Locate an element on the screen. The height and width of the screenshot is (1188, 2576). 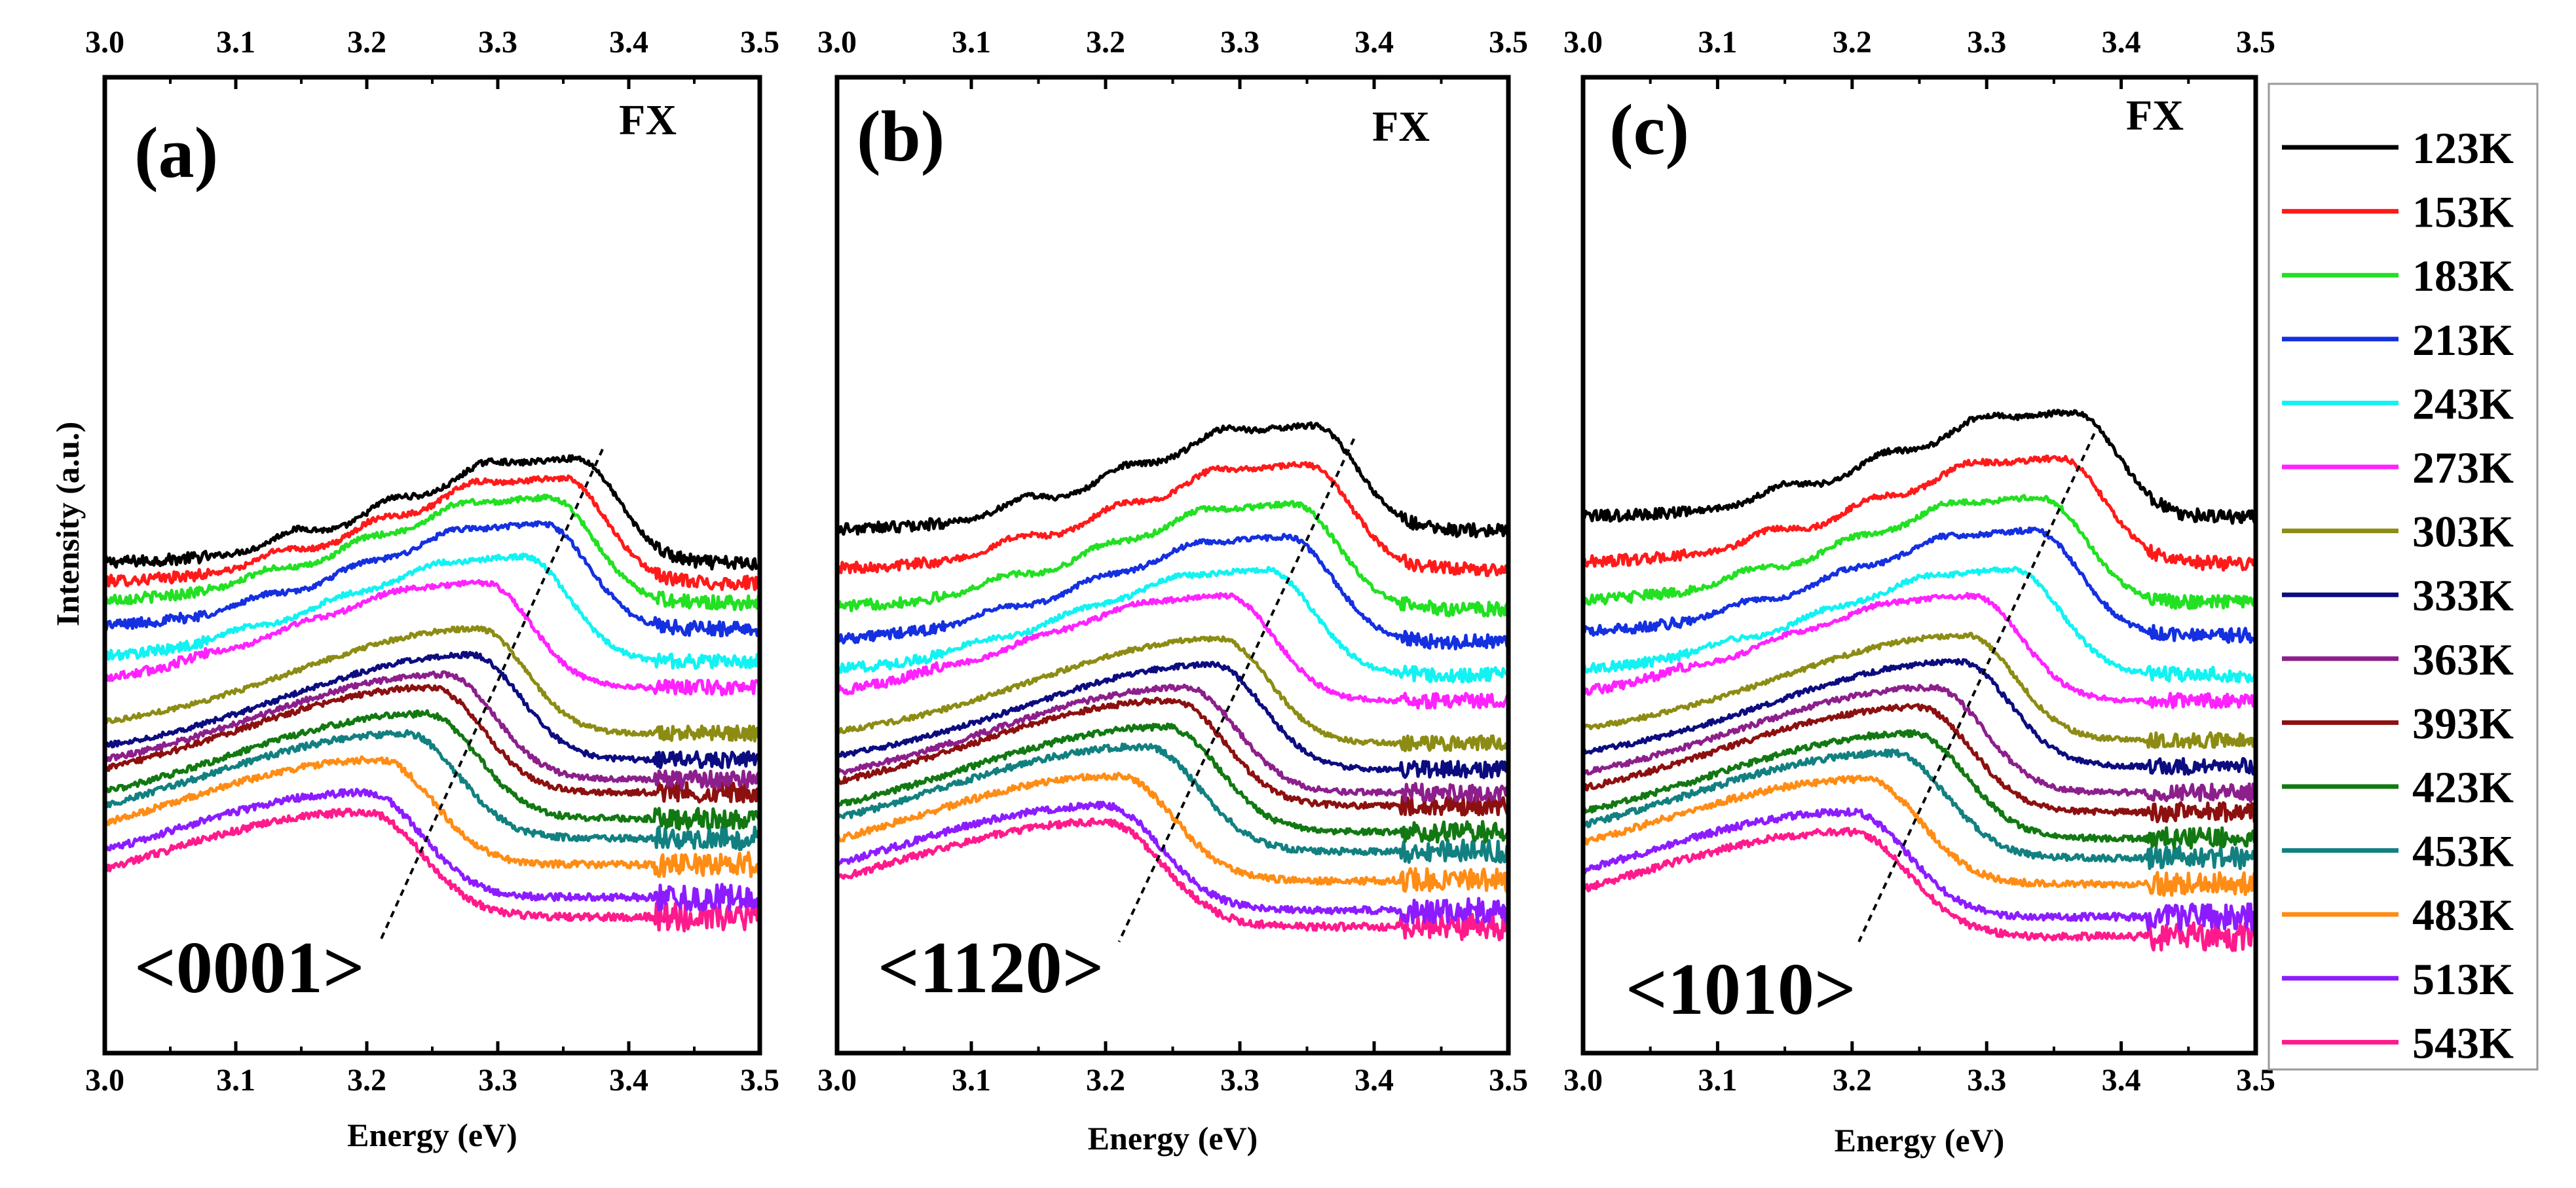
spectrum-483K-panel-a is located at coordinates (432, 817).